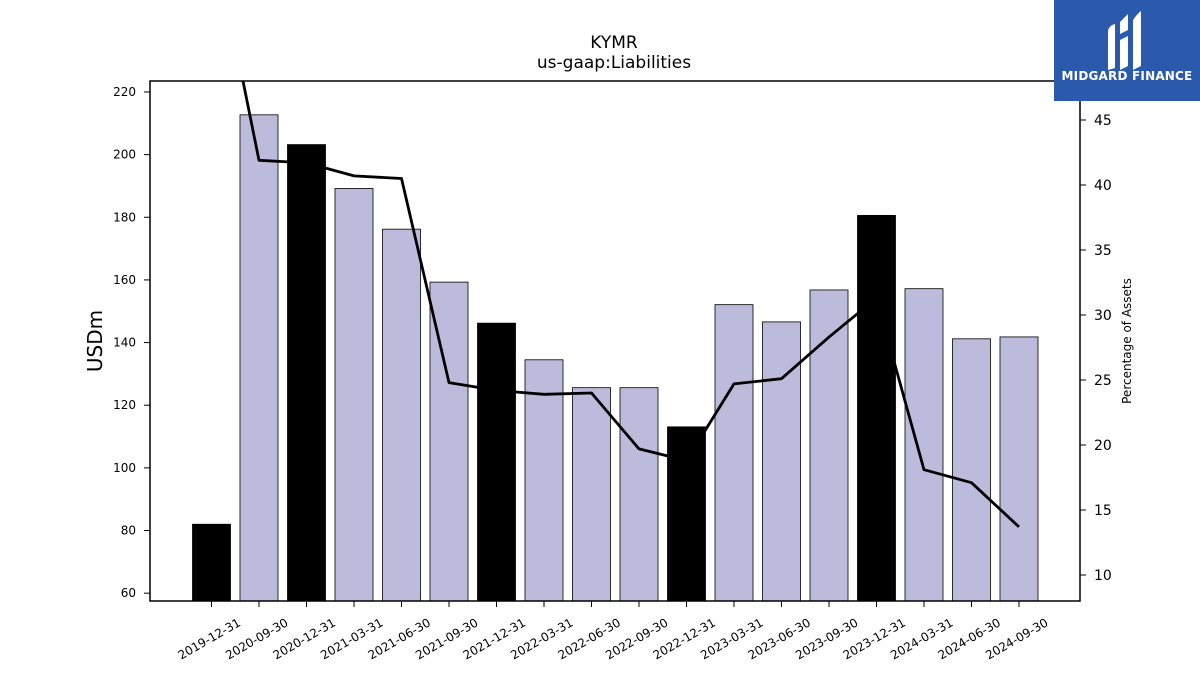 The image size is (1200, 675). Describe the element at coordinates (1103, 381) in the screenshot. I see `y2-tick-label: 25` at that location.